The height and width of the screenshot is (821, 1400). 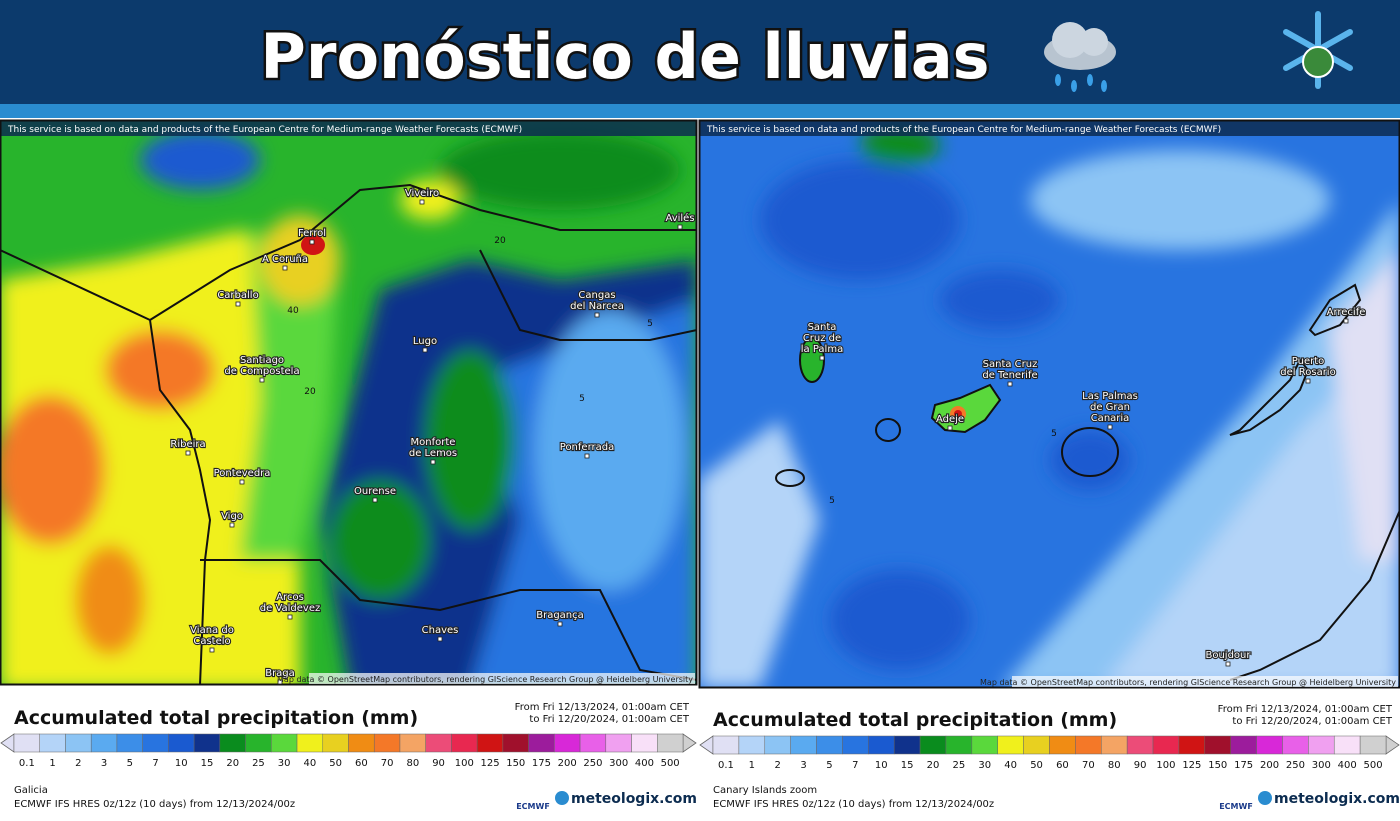 What do you see at coordinates (312, 233) in the screenshot?
I see `place-label: Ferrol` at bounding box center [312, 233].